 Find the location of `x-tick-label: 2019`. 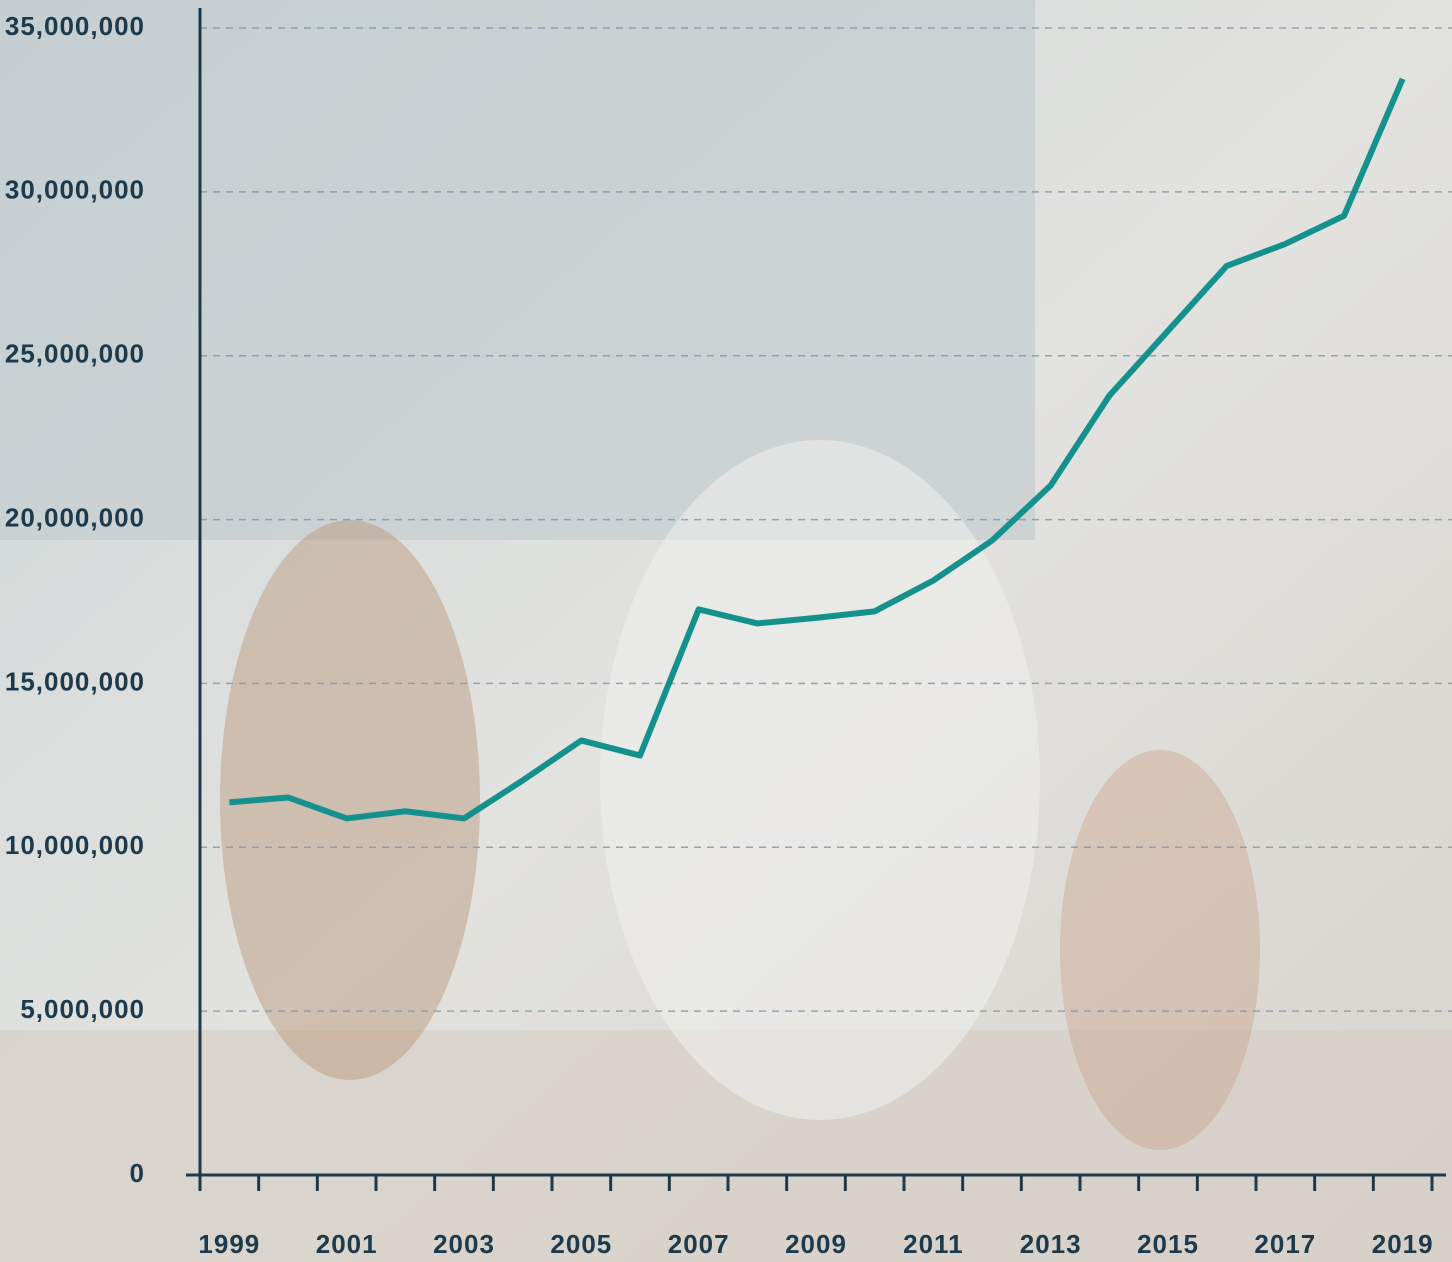

x-tick-label: 2019 is located at coordinates (1403, 1244).